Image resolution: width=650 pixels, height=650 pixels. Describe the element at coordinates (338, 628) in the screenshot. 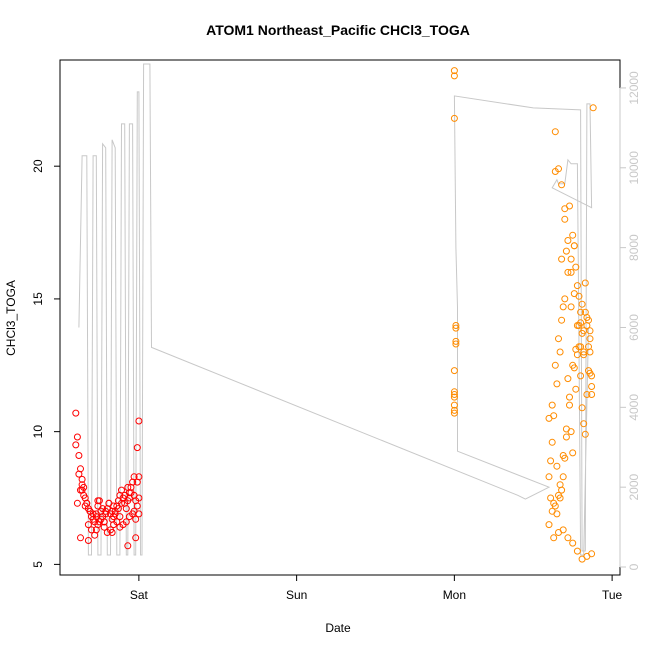

I see `x-axis-label: Date` at that location.